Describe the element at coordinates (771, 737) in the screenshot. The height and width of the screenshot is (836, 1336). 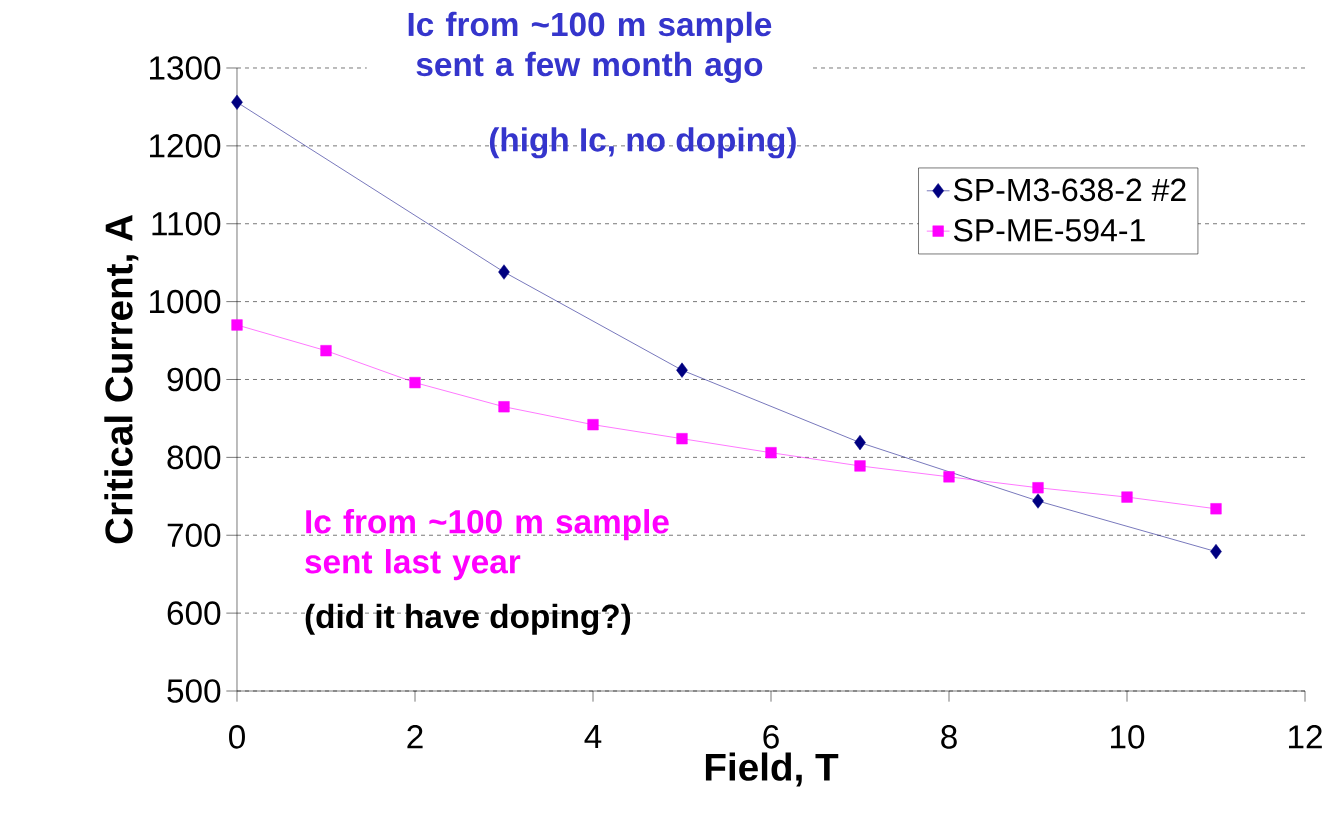
I see `x-tick-label: 6` at that location.